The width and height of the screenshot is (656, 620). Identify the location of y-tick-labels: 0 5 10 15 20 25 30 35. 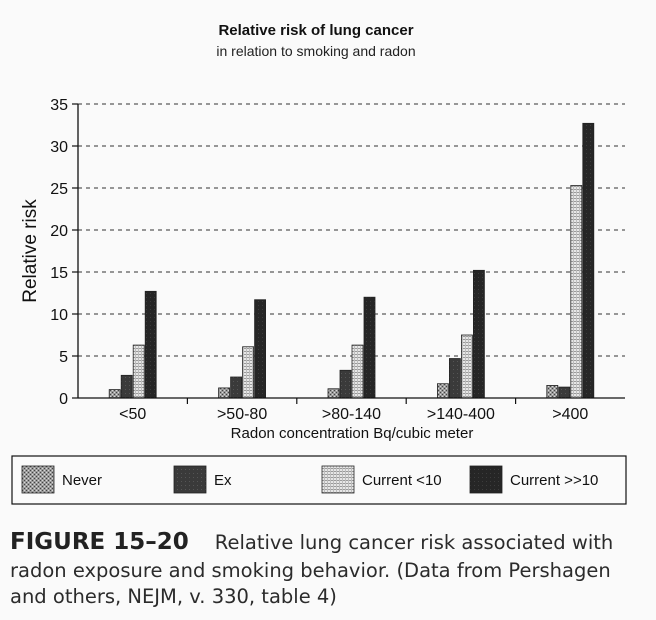
(64, 252).